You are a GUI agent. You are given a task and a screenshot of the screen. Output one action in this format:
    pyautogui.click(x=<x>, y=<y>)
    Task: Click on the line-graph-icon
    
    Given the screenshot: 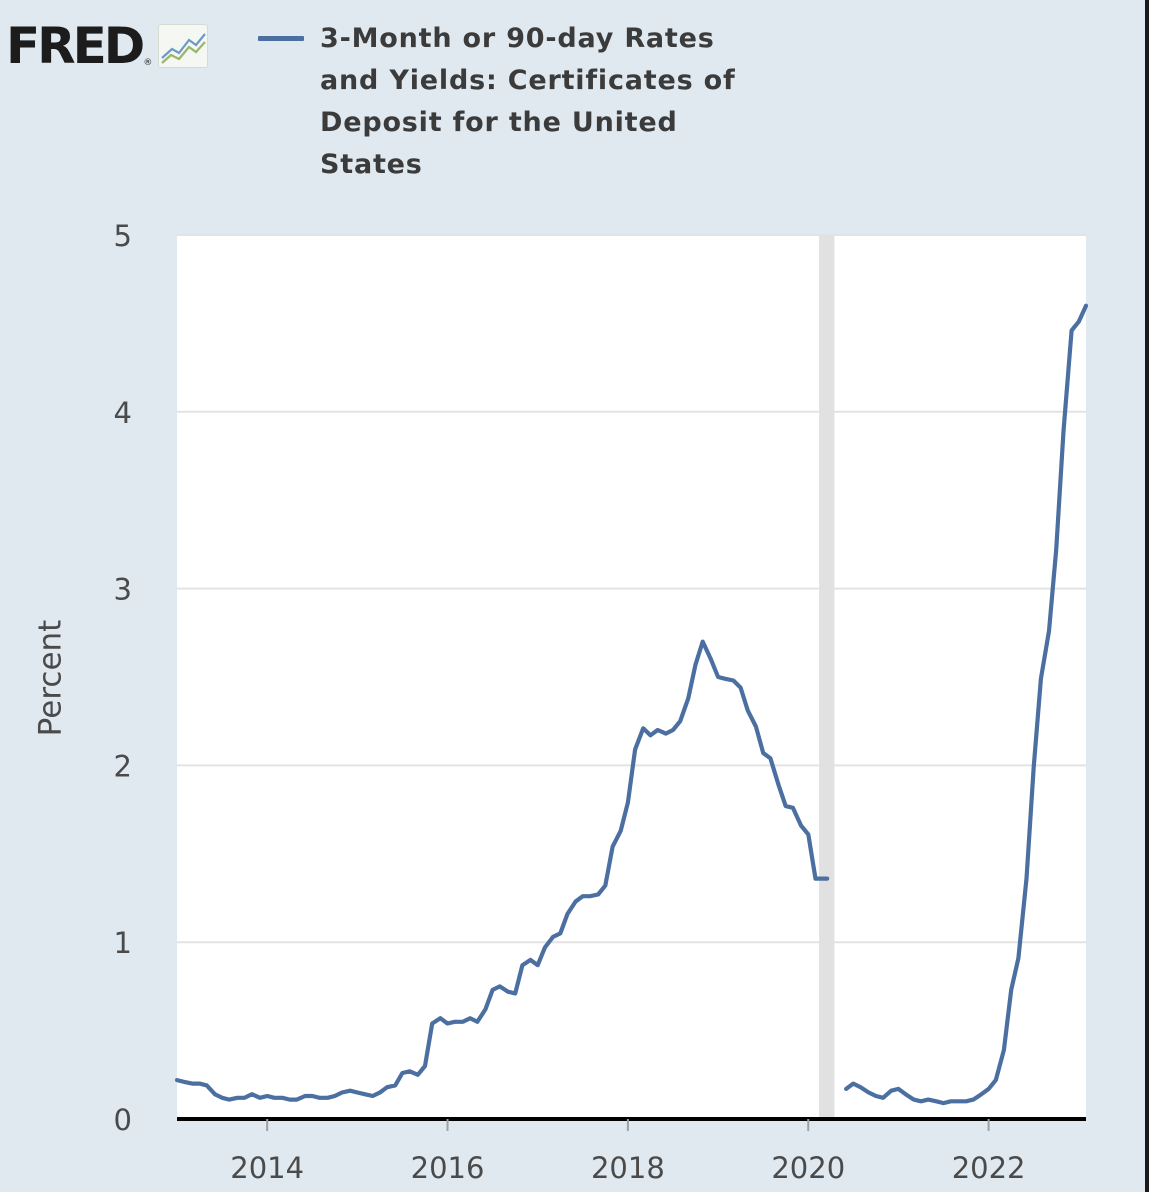 What is the action you would take?
    pyautogui.click(x=183, y=46)
    